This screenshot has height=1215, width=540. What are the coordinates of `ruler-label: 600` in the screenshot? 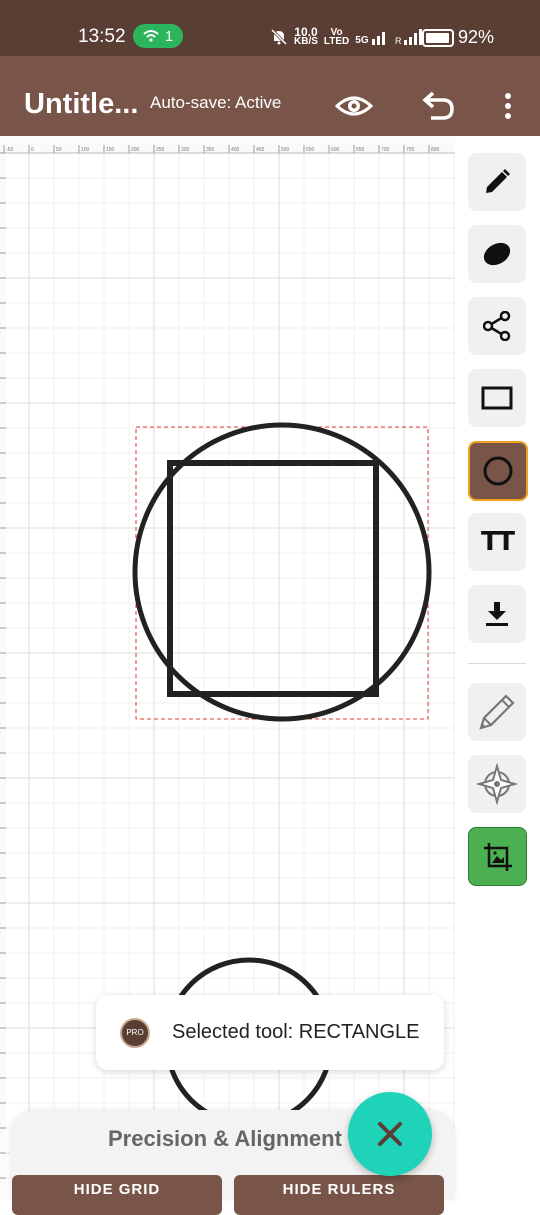 It's located at (335, 150).